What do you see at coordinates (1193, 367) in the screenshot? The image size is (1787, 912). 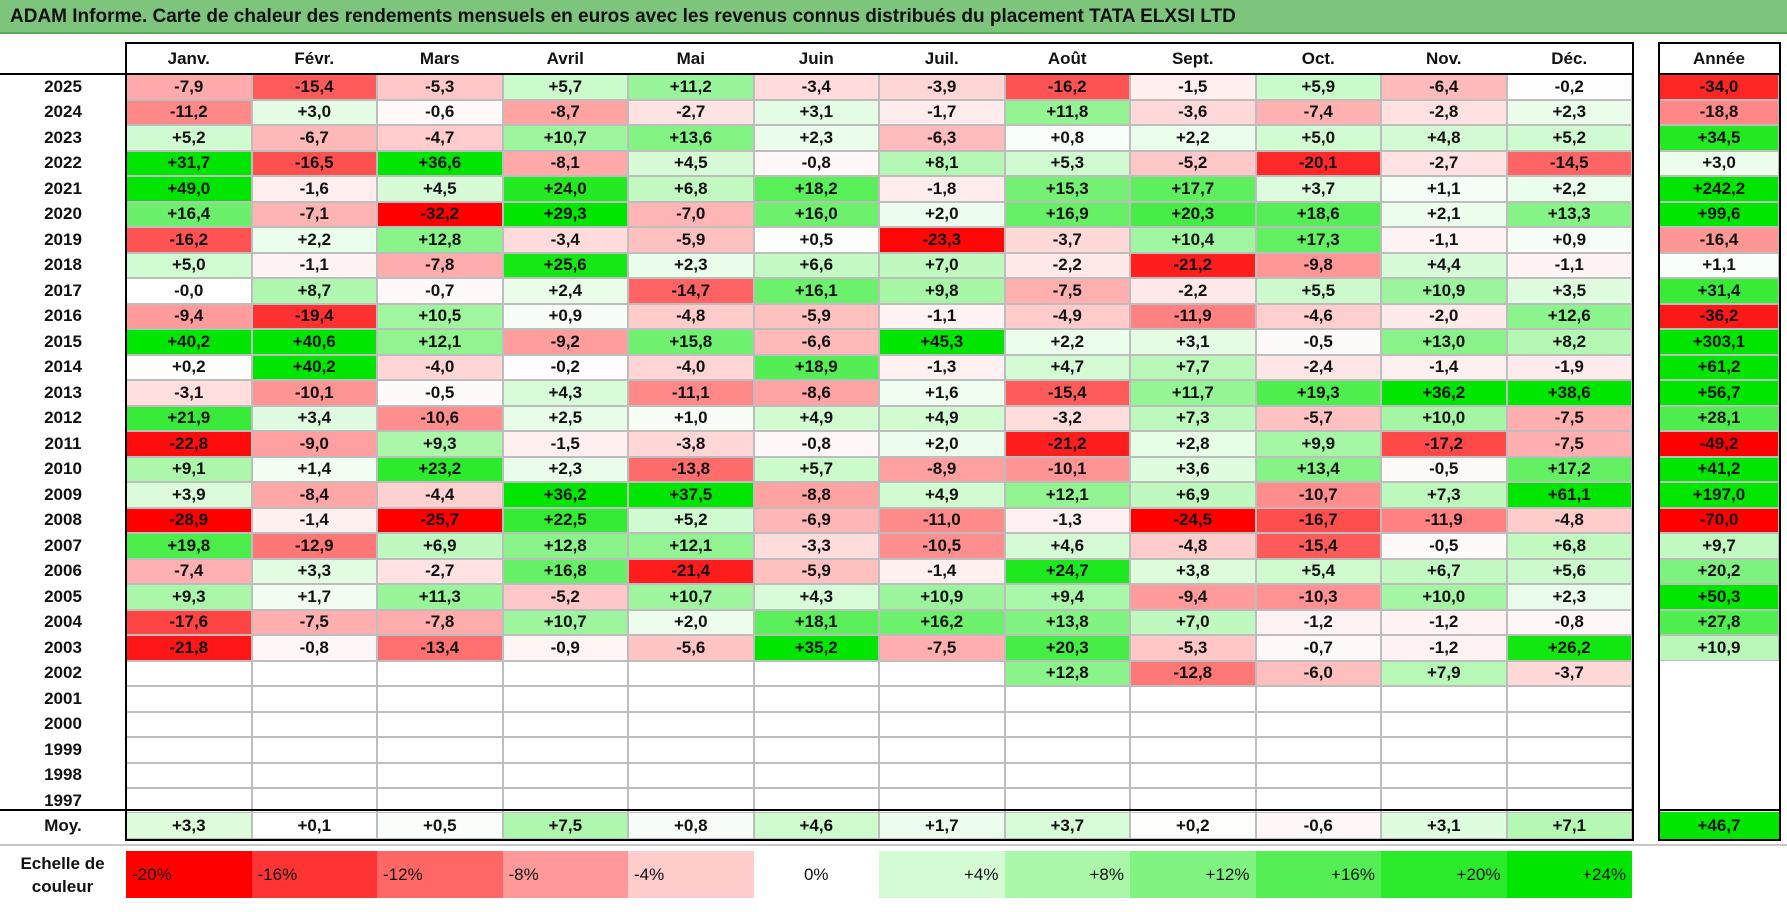 I see `heatmap-cell: +7,7` at bounding box center [1193, 367].